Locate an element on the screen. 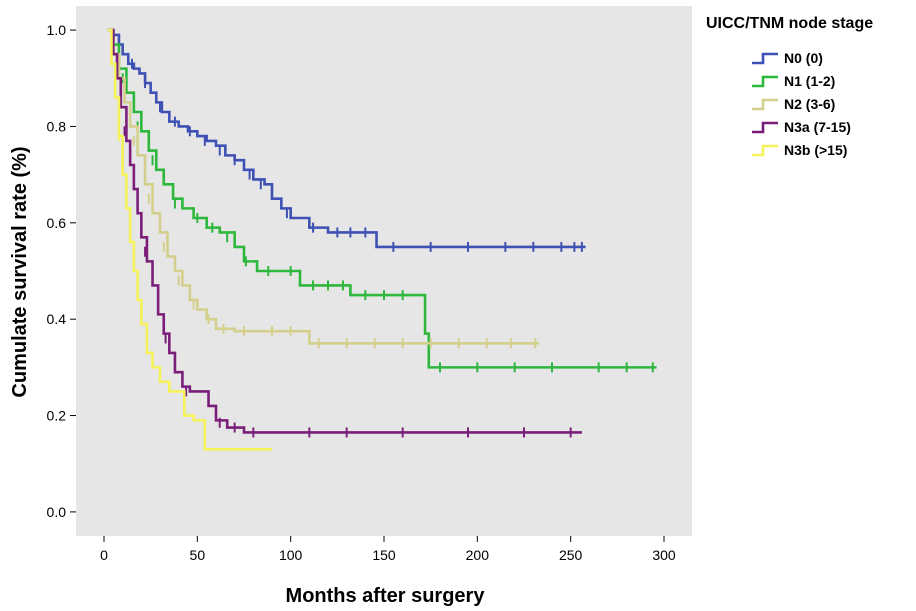 The height and width of the screenshot is (611, 916). legend-label: N3a (7-15) is located at coordinates (817, 127).